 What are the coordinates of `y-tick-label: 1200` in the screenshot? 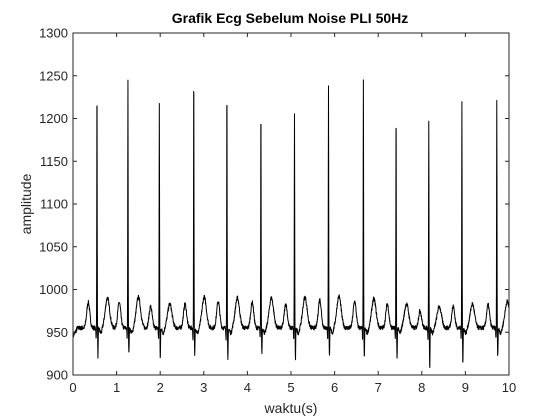 It's located at (53, 118).